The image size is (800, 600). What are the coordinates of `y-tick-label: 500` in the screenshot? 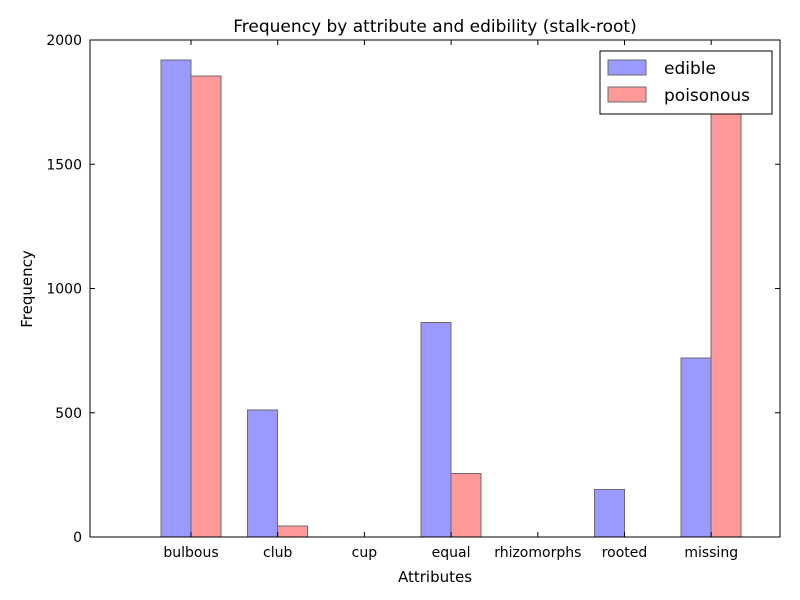 It's located at (68, 414).